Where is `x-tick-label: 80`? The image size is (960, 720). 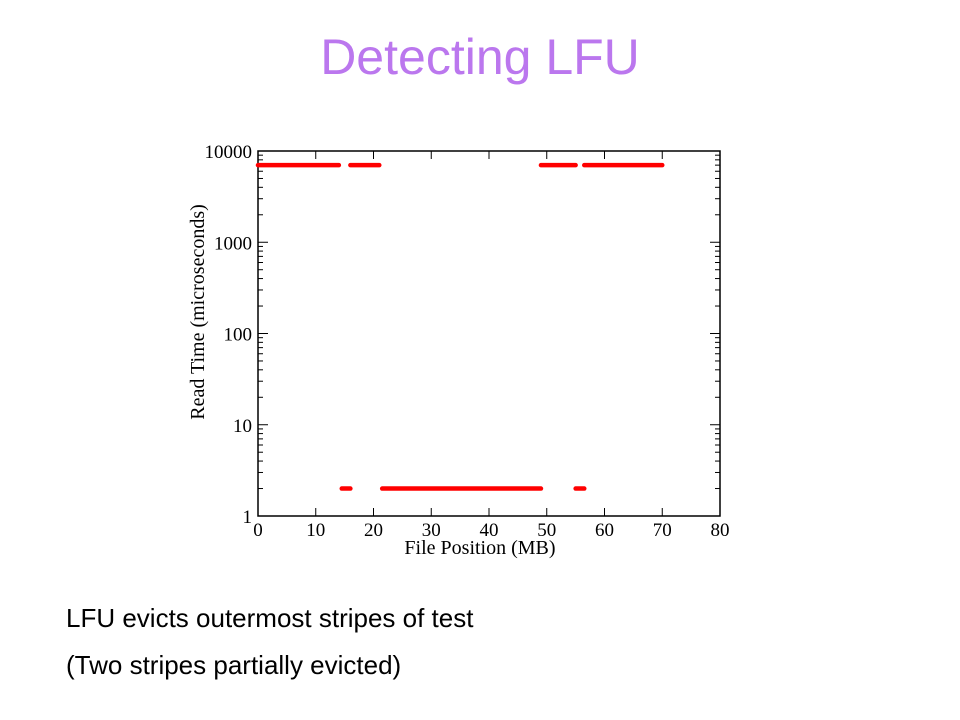
x-tick-label: 80 is located at coordinates (720, 530).